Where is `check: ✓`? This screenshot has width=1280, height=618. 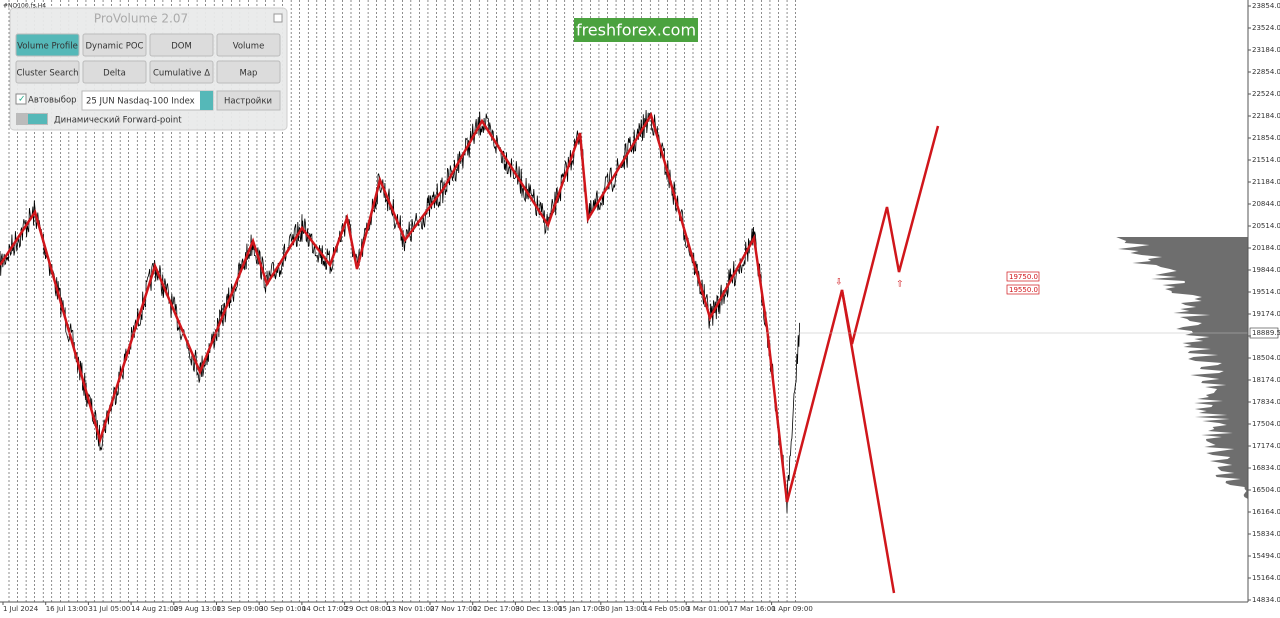
check: ✓ is located at coordinates (22, 100).